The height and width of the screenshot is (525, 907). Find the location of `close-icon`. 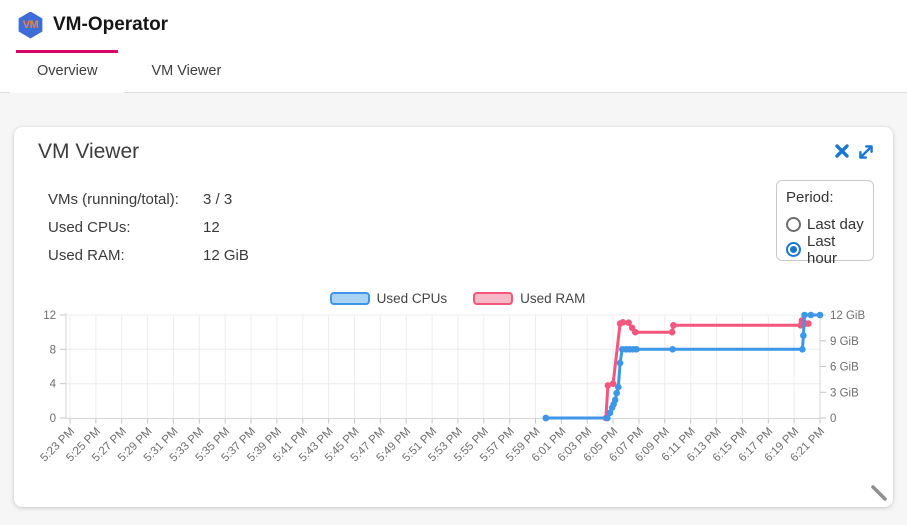

close-icon is located at coordinates (842, 151).